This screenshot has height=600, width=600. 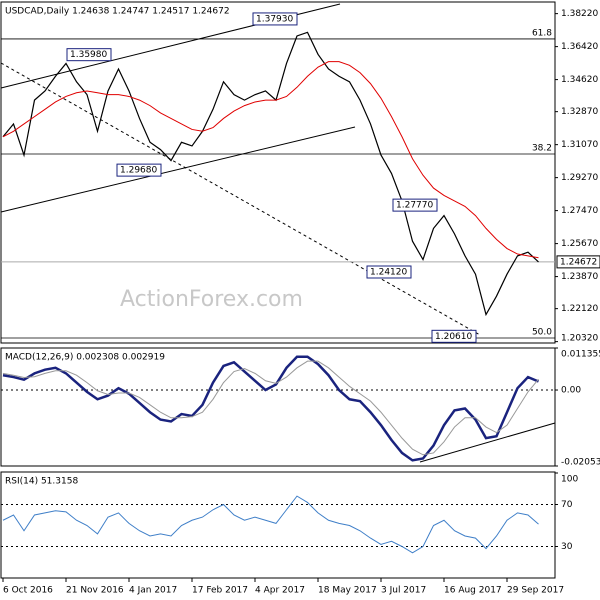 I want to click on fib-label: 61.8, so click(x=542, y=33).